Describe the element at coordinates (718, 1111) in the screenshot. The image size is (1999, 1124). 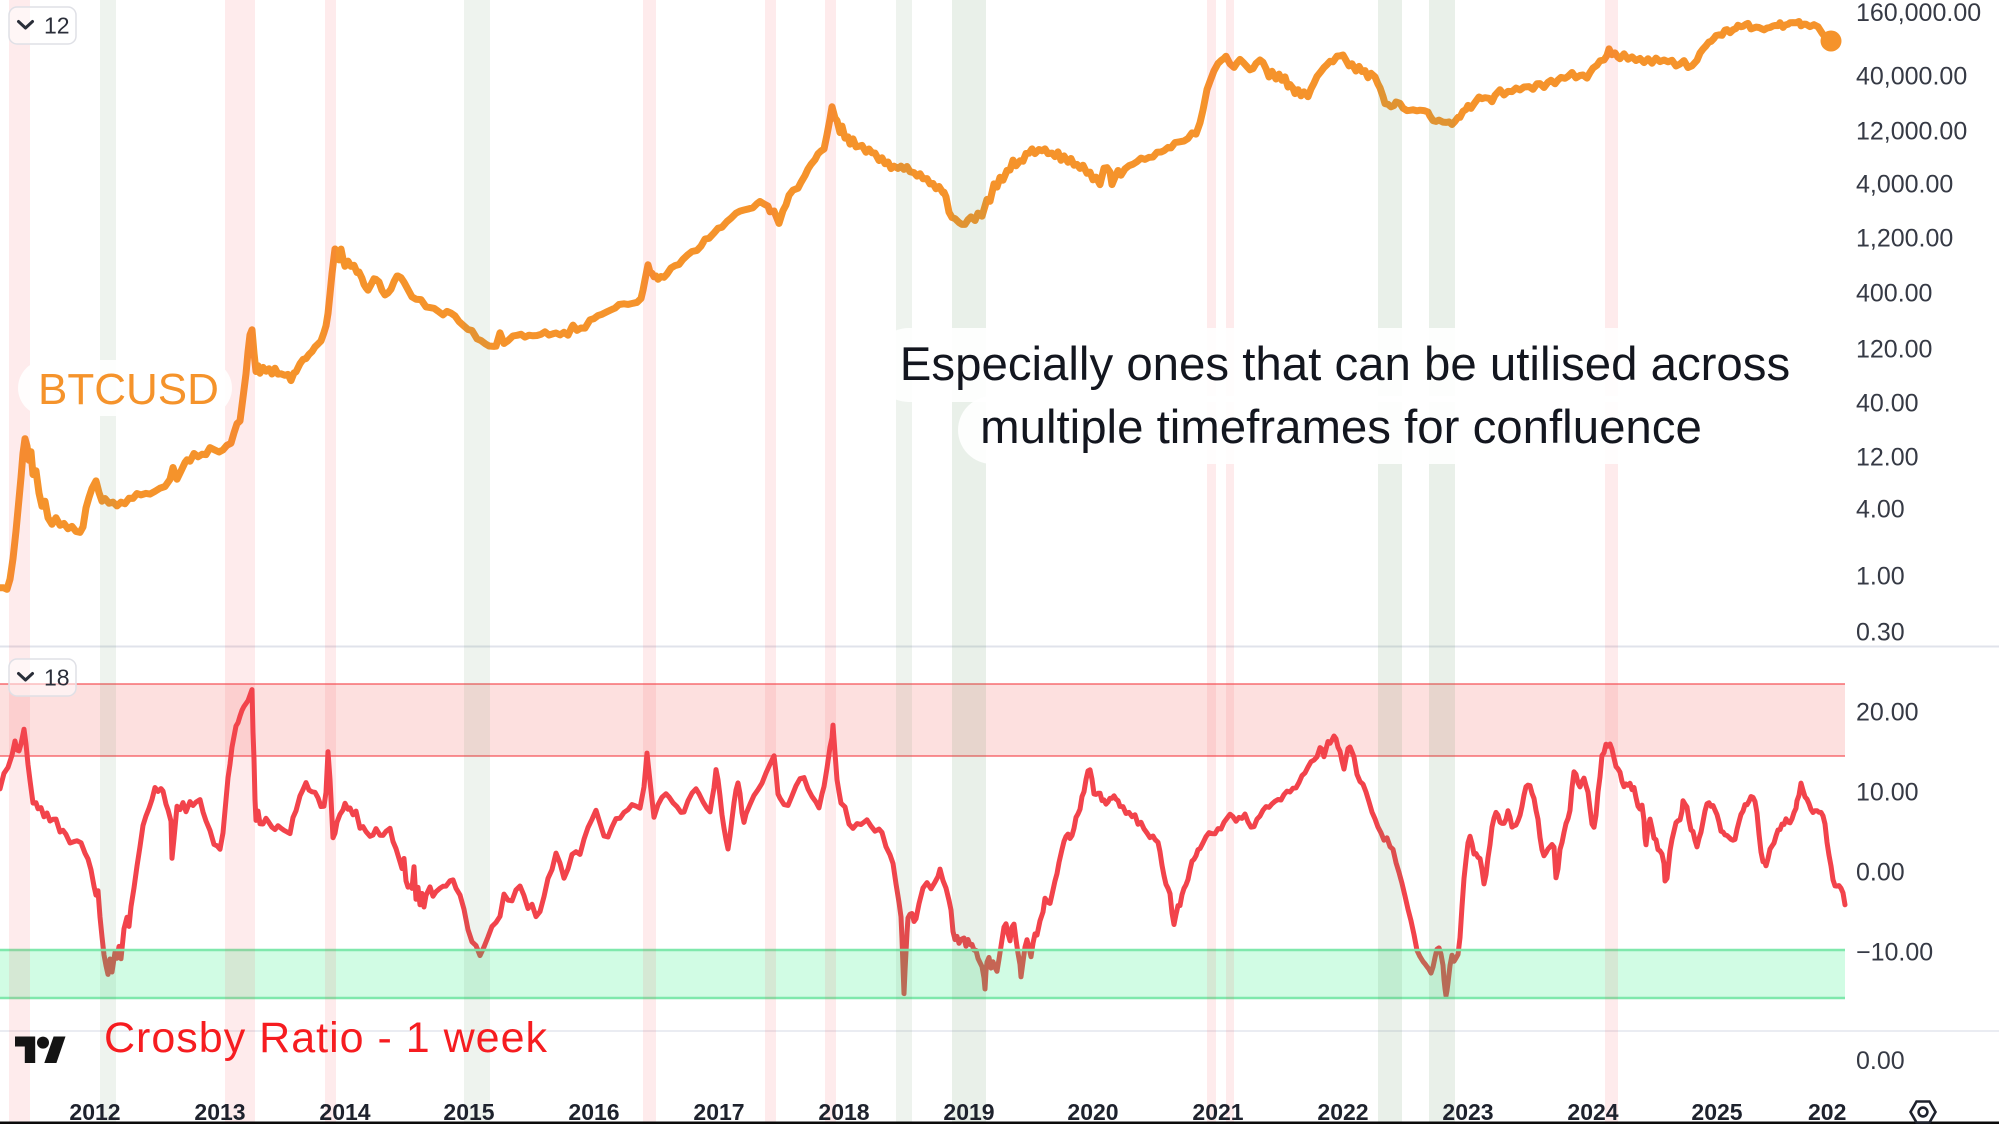
I see `svg-text: 2017` at that location.